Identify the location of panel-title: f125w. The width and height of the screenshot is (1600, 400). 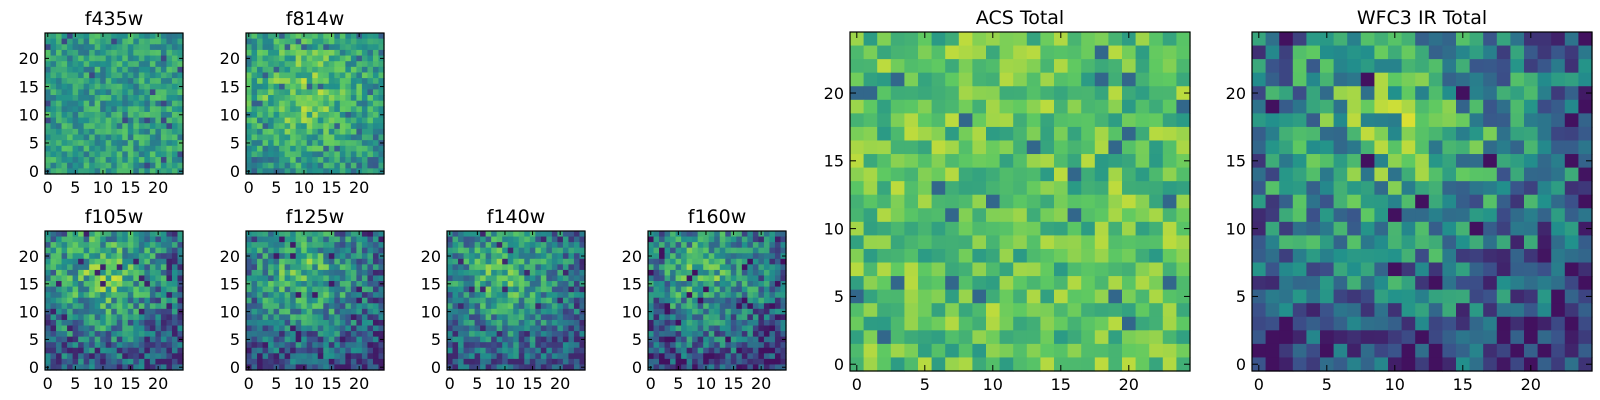
(315, 217).